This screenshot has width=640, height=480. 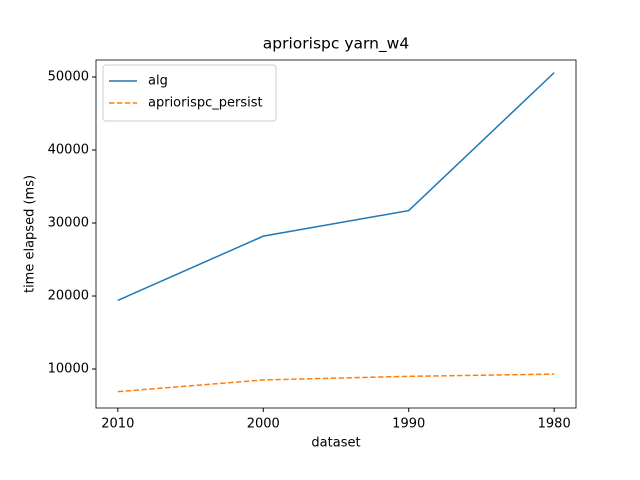 I want to click on x-tick-label: 2000, so click(x=263, y=424).